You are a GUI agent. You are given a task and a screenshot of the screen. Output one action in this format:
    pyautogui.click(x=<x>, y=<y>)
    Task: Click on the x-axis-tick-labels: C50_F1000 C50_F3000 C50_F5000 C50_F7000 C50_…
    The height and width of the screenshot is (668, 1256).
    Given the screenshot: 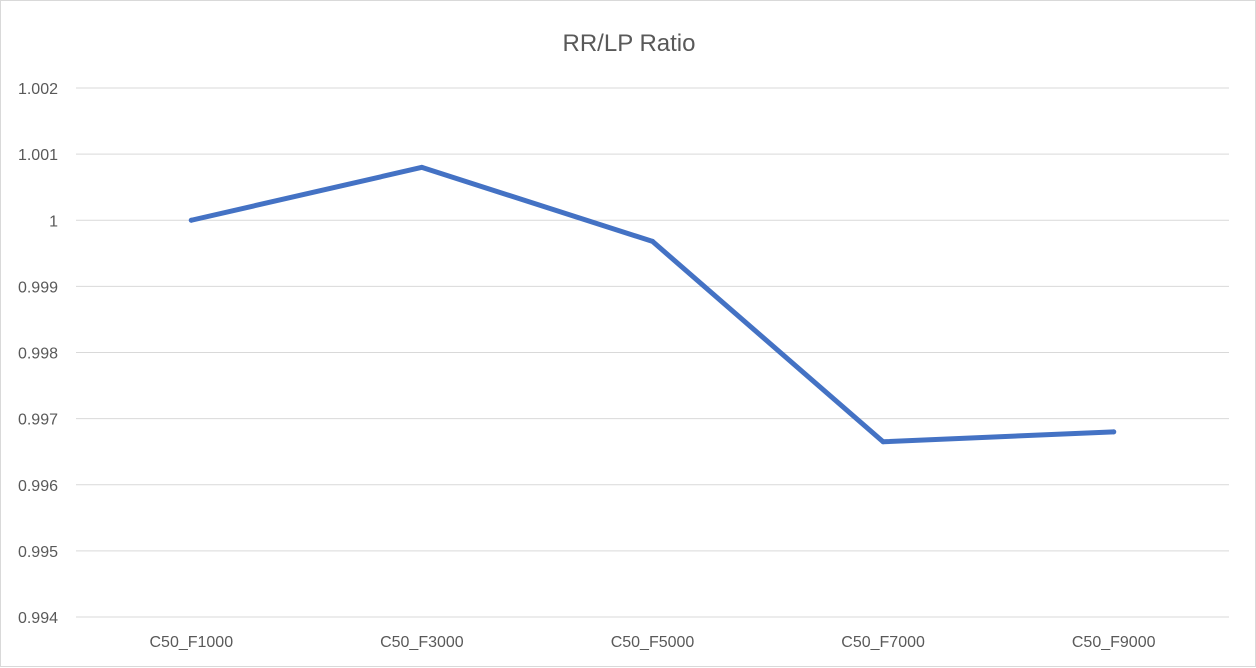 What is the action you would take?
    pyautogui.click(x=652, y=642)
    